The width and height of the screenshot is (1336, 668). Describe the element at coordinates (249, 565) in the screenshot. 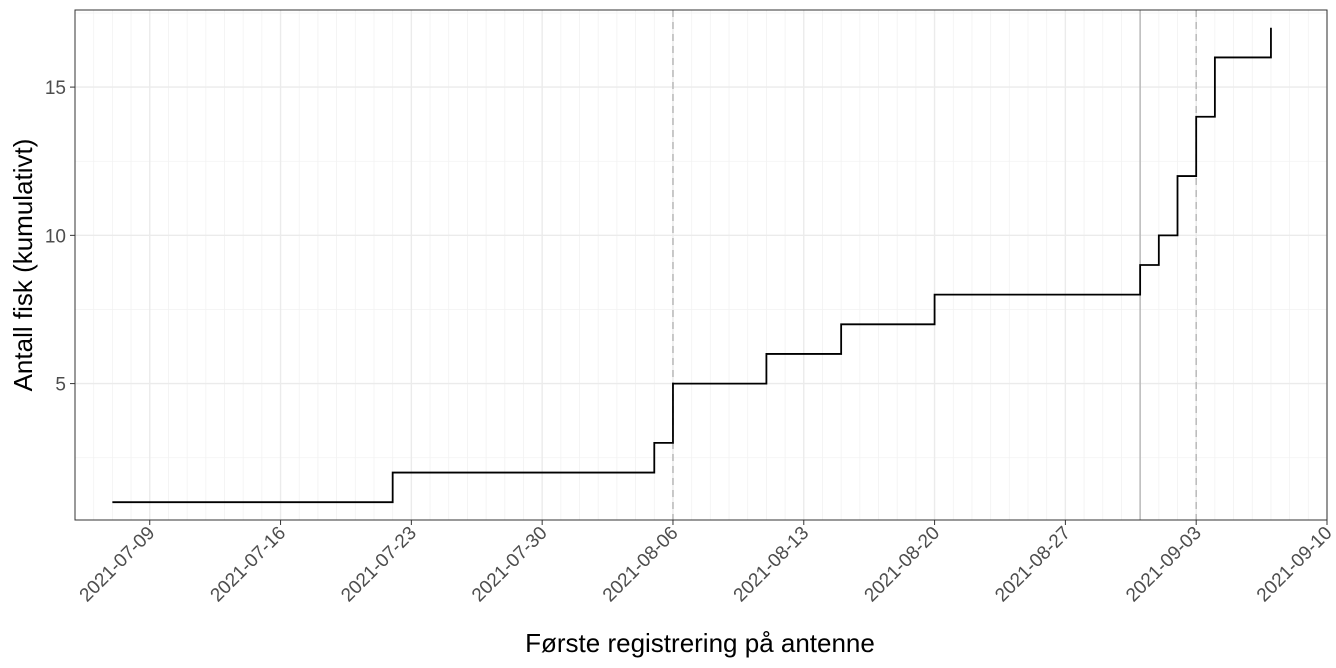

I see `x-tick-label: 2021-07-16` at that location.